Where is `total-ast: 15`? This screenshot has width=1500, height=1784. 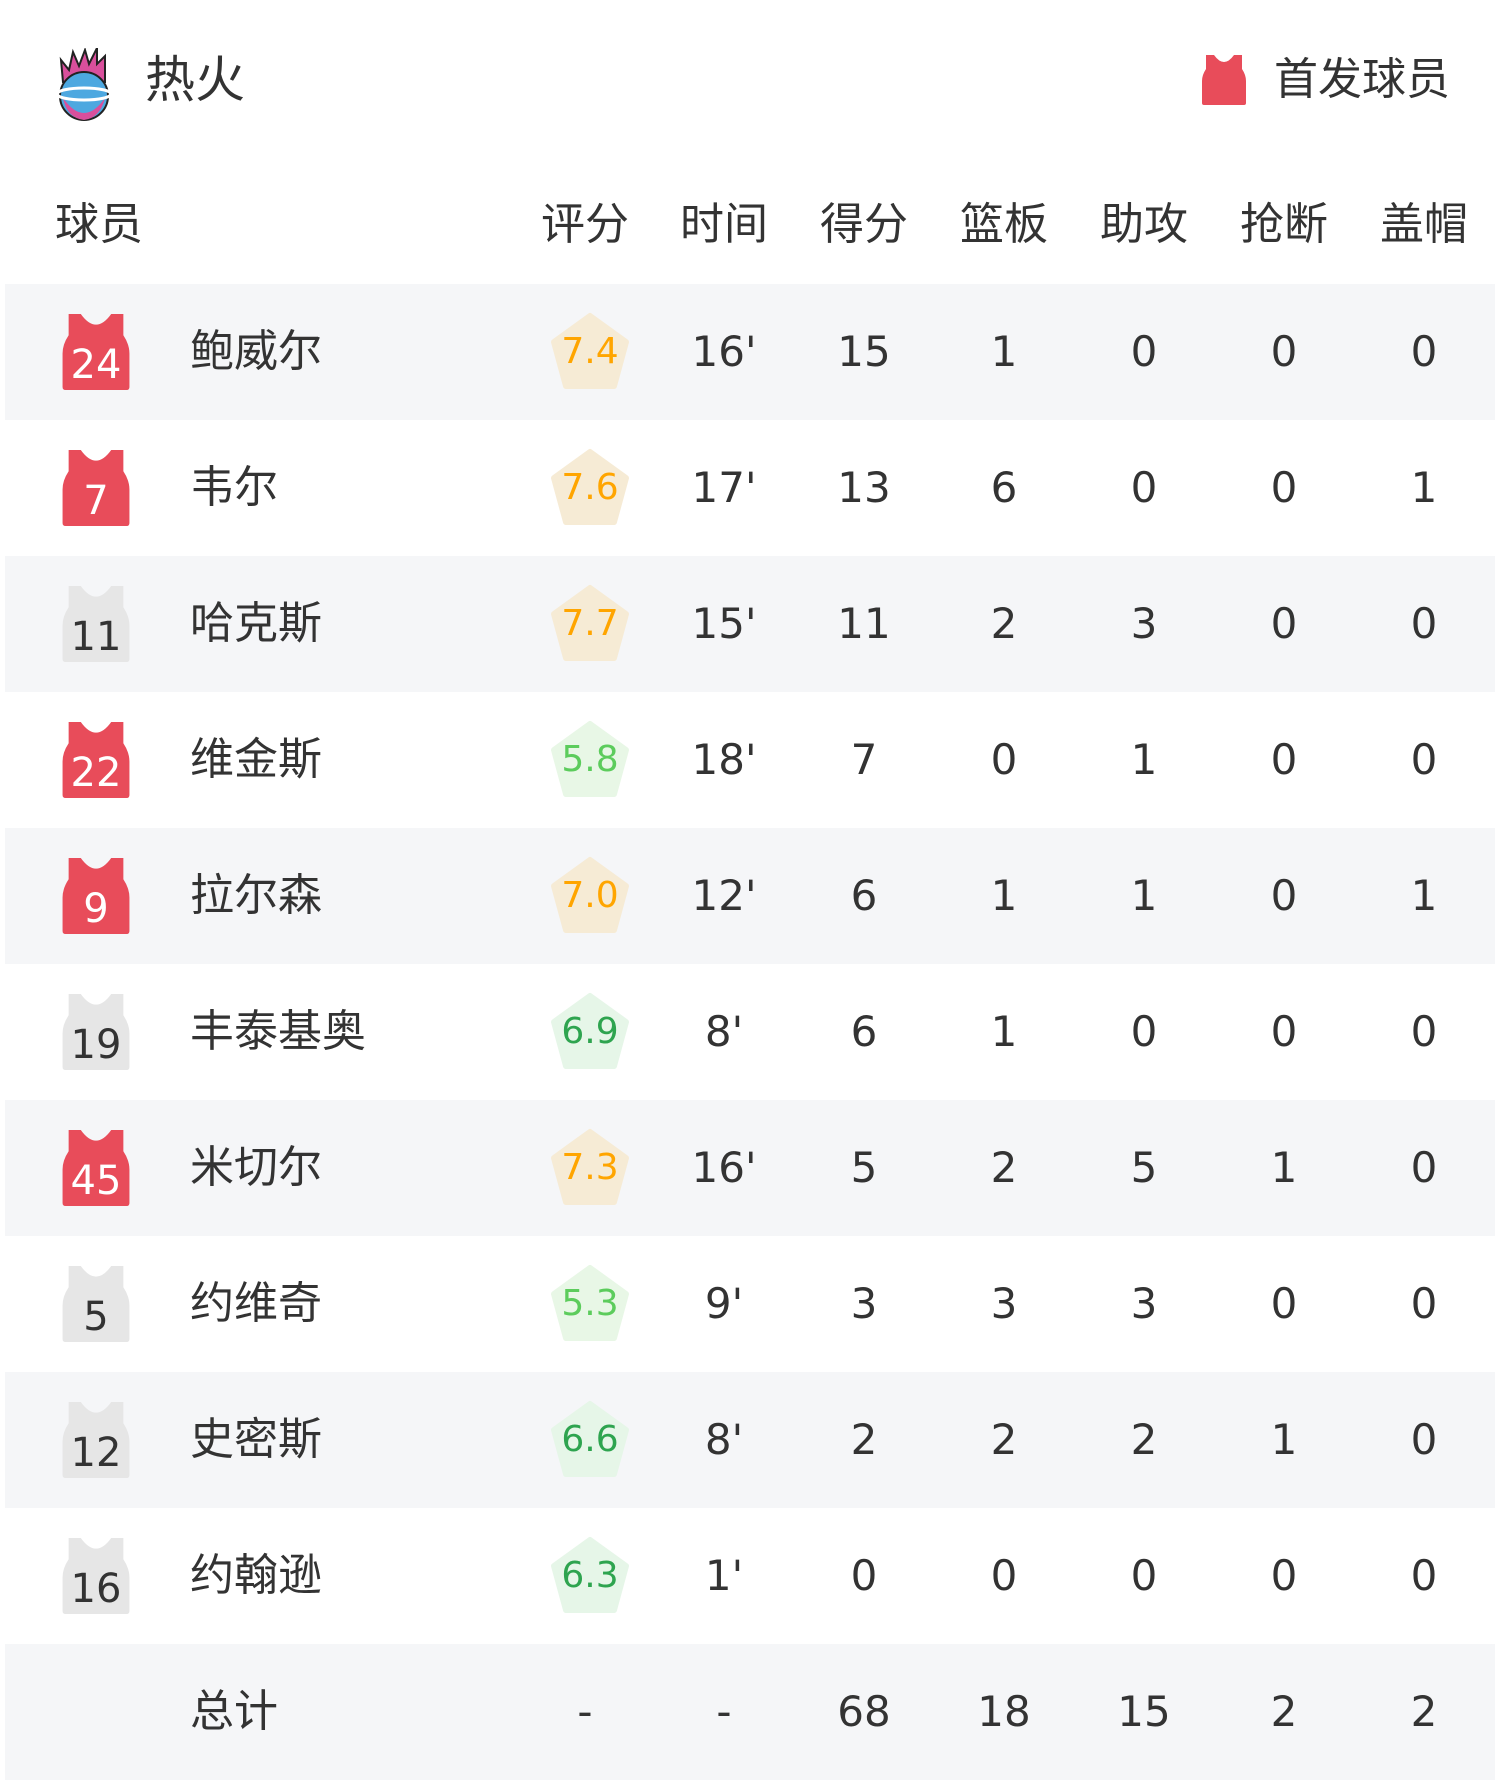 total-ast: 15 is located at coordinates (1144, 1711).